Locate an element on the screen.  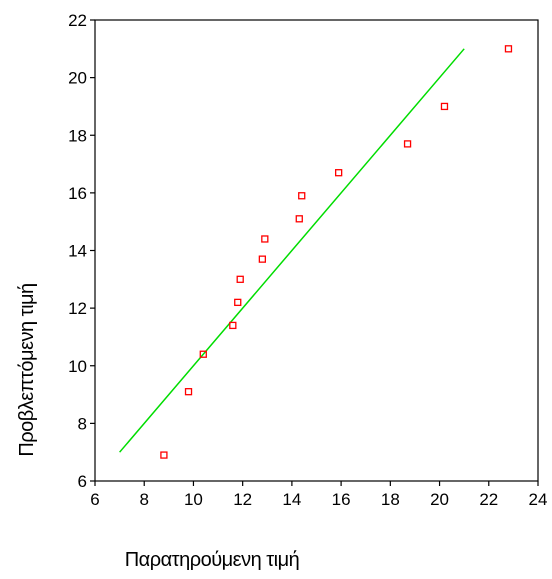
x-tick-label: 18 is located at coordinates (390, 499).